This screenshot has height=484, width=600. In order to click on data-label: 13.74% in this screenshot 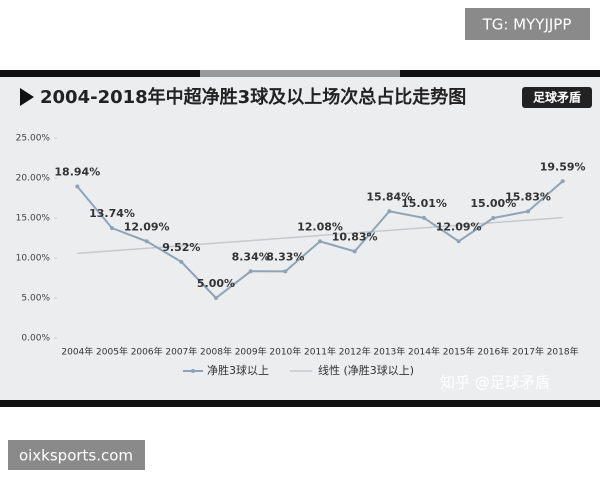, I will do `click(112, 213)`.